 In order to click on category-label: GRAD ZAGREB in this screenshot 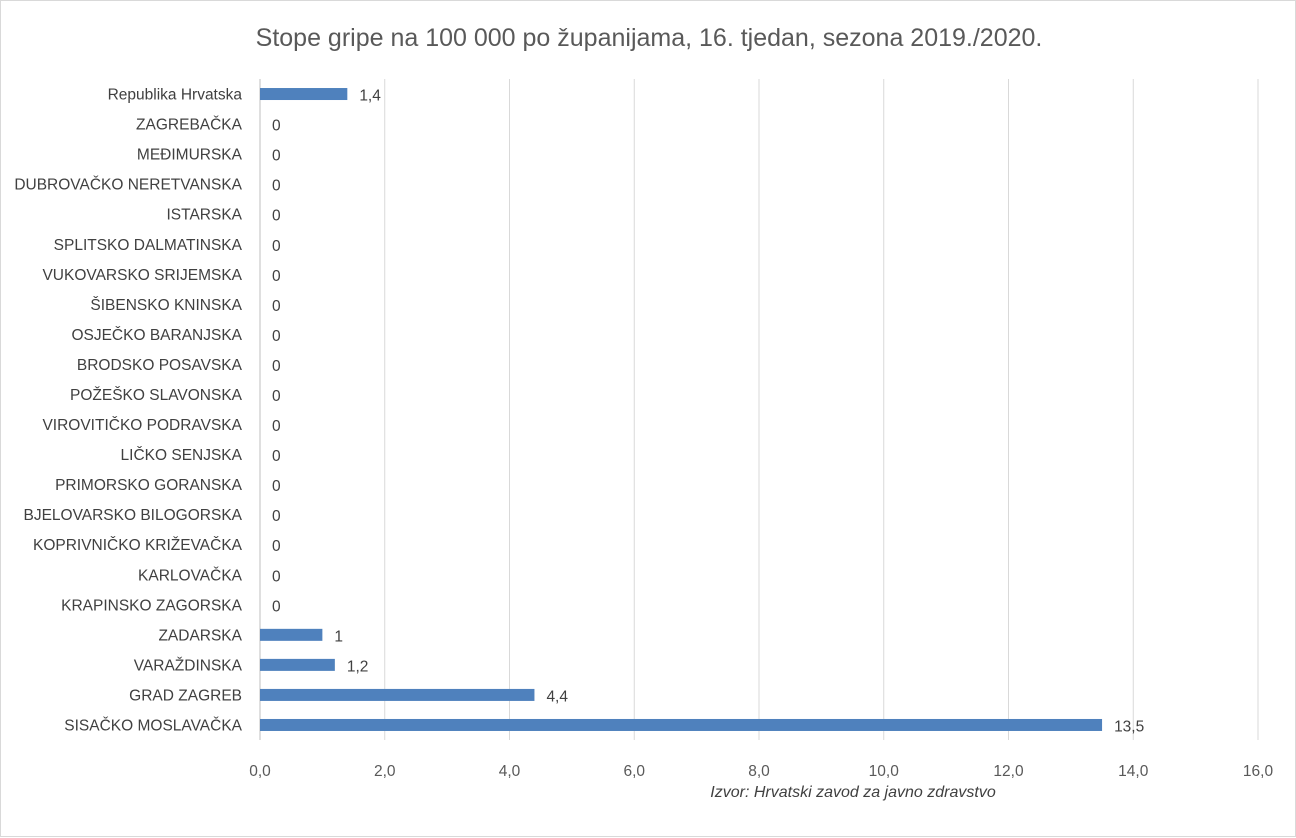, I will do `click(185, 695)`.